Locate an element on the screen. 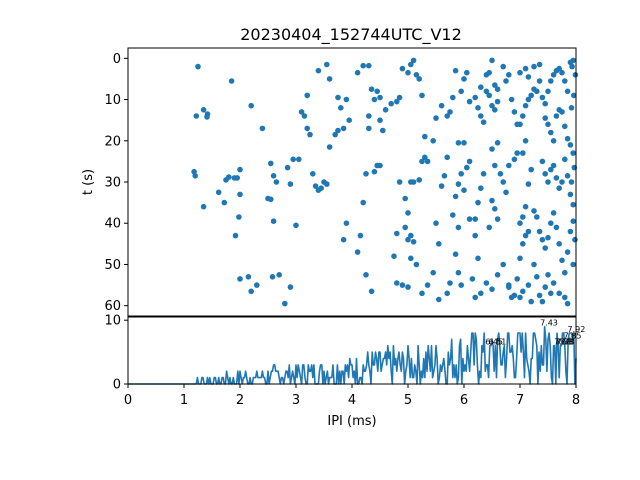 Image resolution: width=640 pixels, height=480 pixels. scatter-y-tick-label: 50 is located at coordinates (112, 265).